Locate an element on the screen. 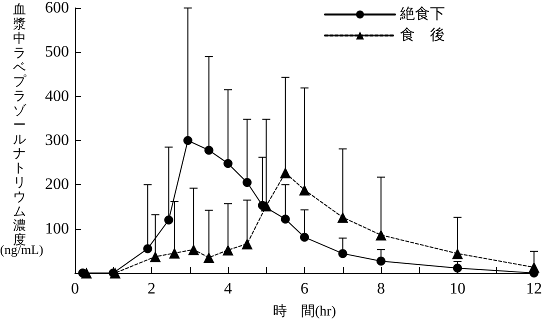 Image resolution: width=545 pixels, height=324 pixels. y-tick-label: 300 is located at coordinates (57, 140).